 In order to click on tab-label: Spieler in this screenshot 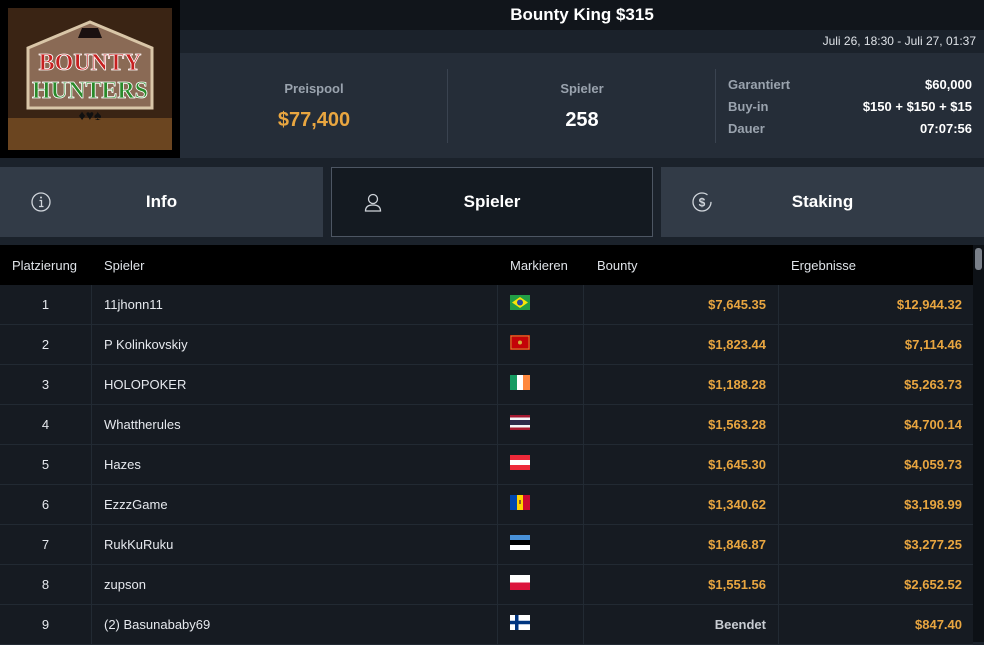, I will do `click(492, 201)`.